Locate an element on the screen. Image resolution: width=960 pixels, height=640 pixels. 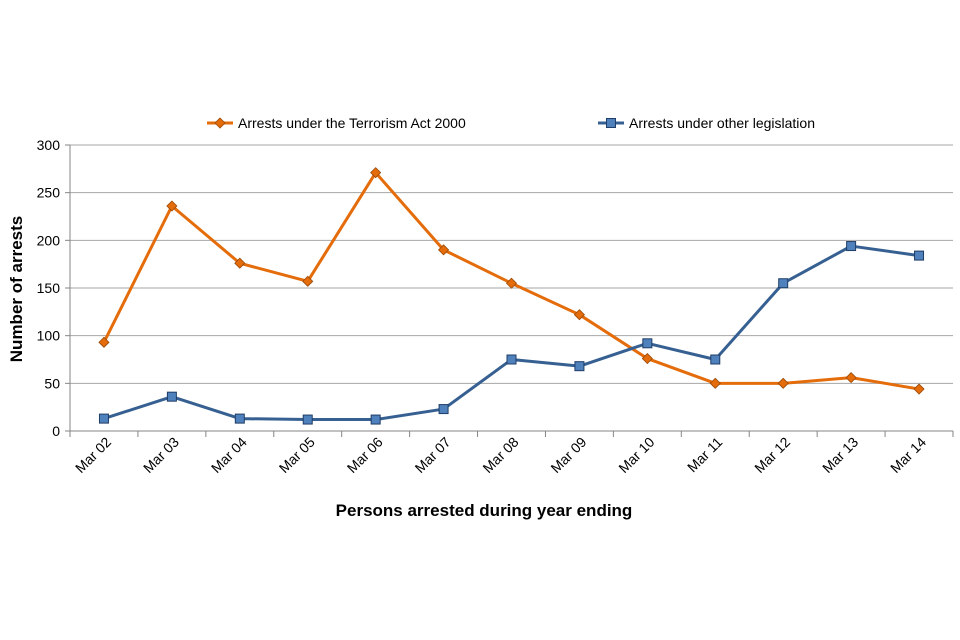
y-tick-label: 250 is located at coordinates (49, 193).